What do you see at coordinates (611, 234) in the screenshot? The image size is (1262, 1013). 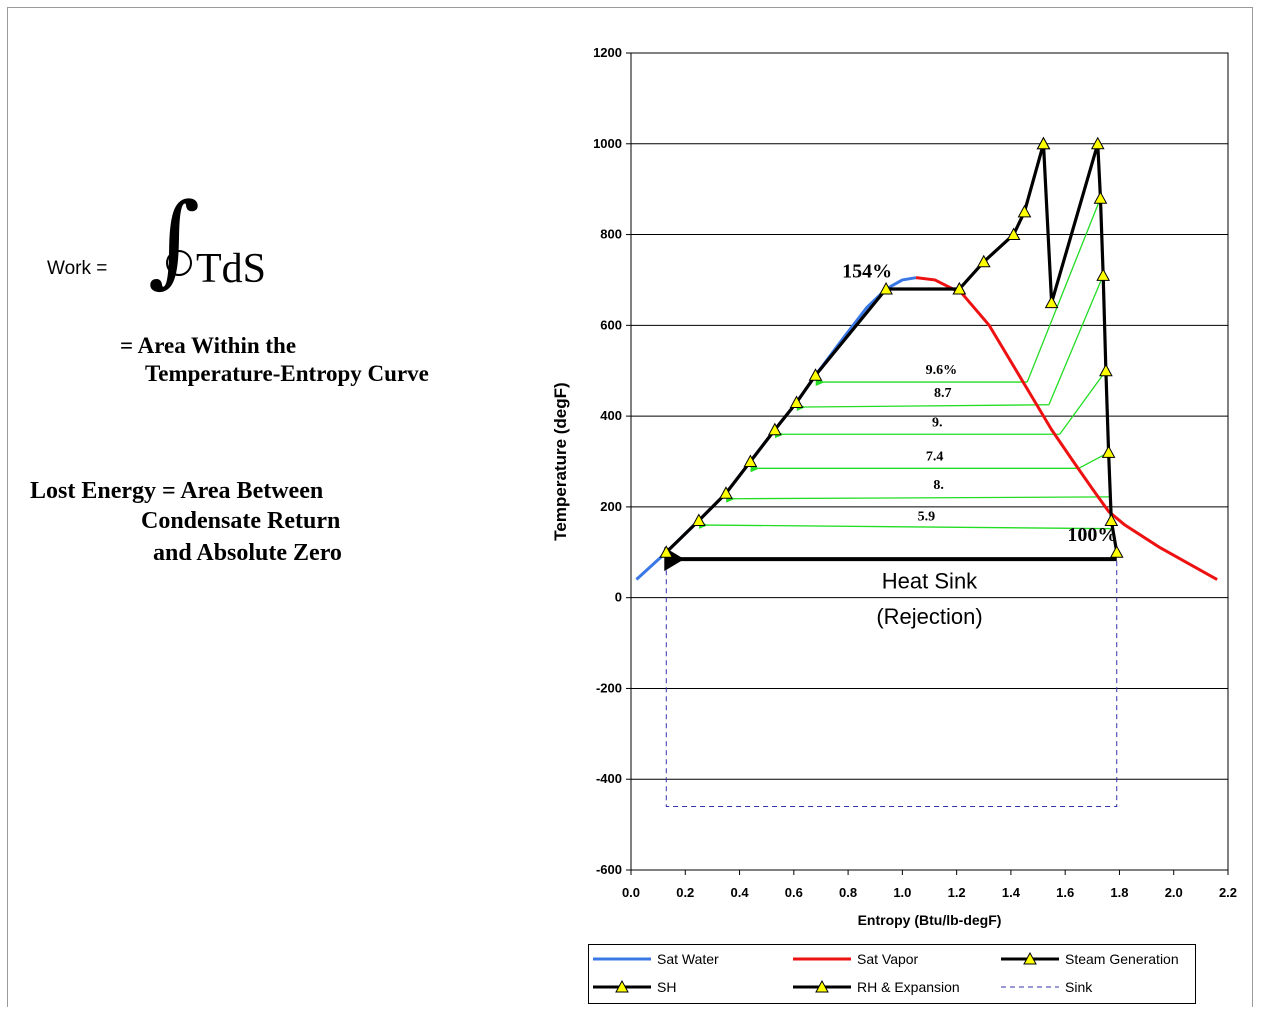 I see `y-tick-label: 800` at bounding box center [611, 234].